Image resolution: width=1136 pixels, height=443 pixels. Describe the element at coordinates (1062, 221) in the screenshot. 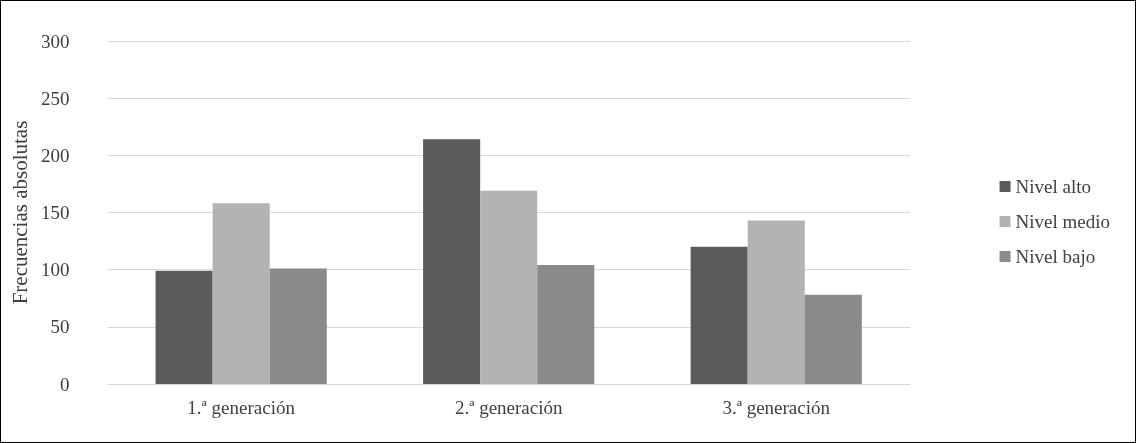

I see `legend-label: Nivel medio` at that location.